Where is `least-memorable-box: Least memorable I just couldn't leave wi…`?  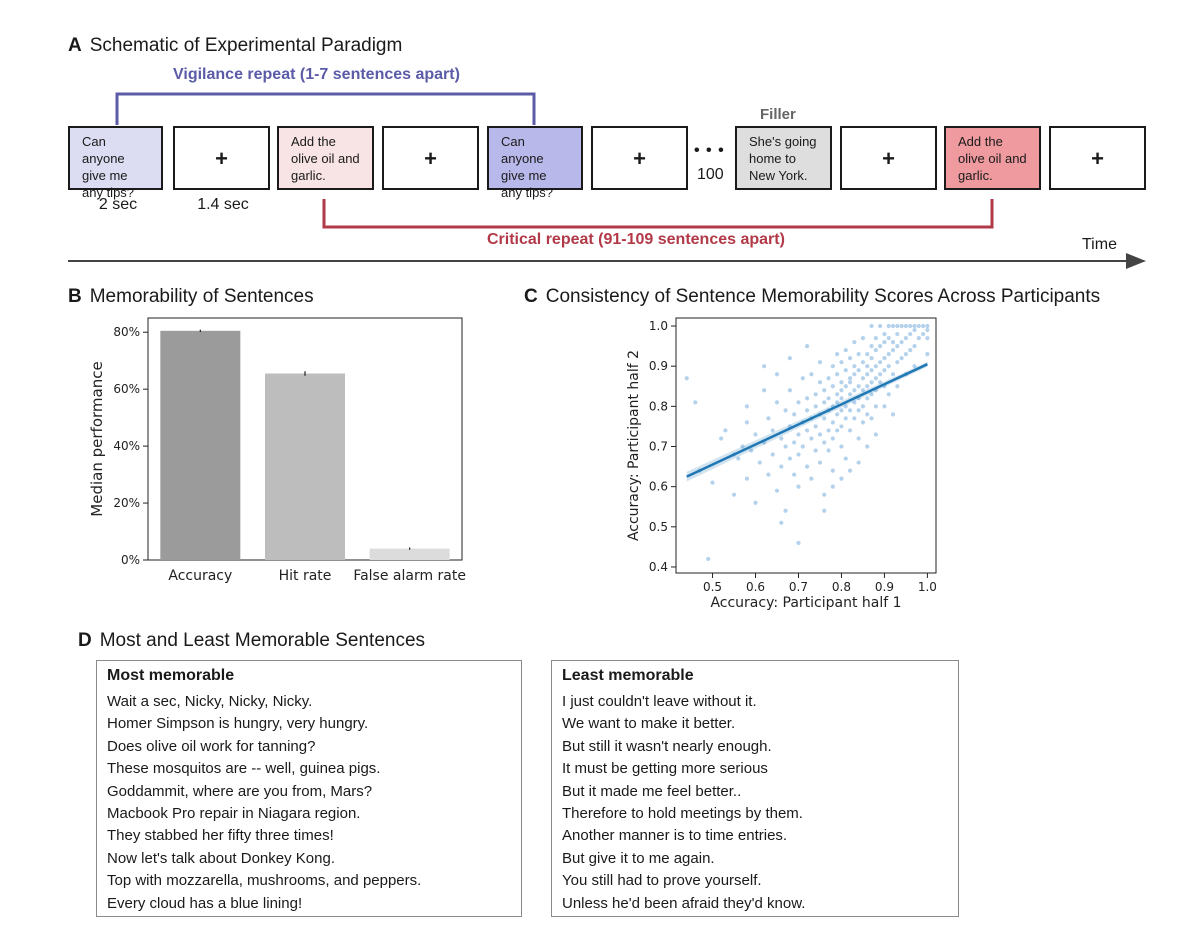
least-memorable-box: Least memorable I just couldn't leave wi… is located at coordinates (755, 788).